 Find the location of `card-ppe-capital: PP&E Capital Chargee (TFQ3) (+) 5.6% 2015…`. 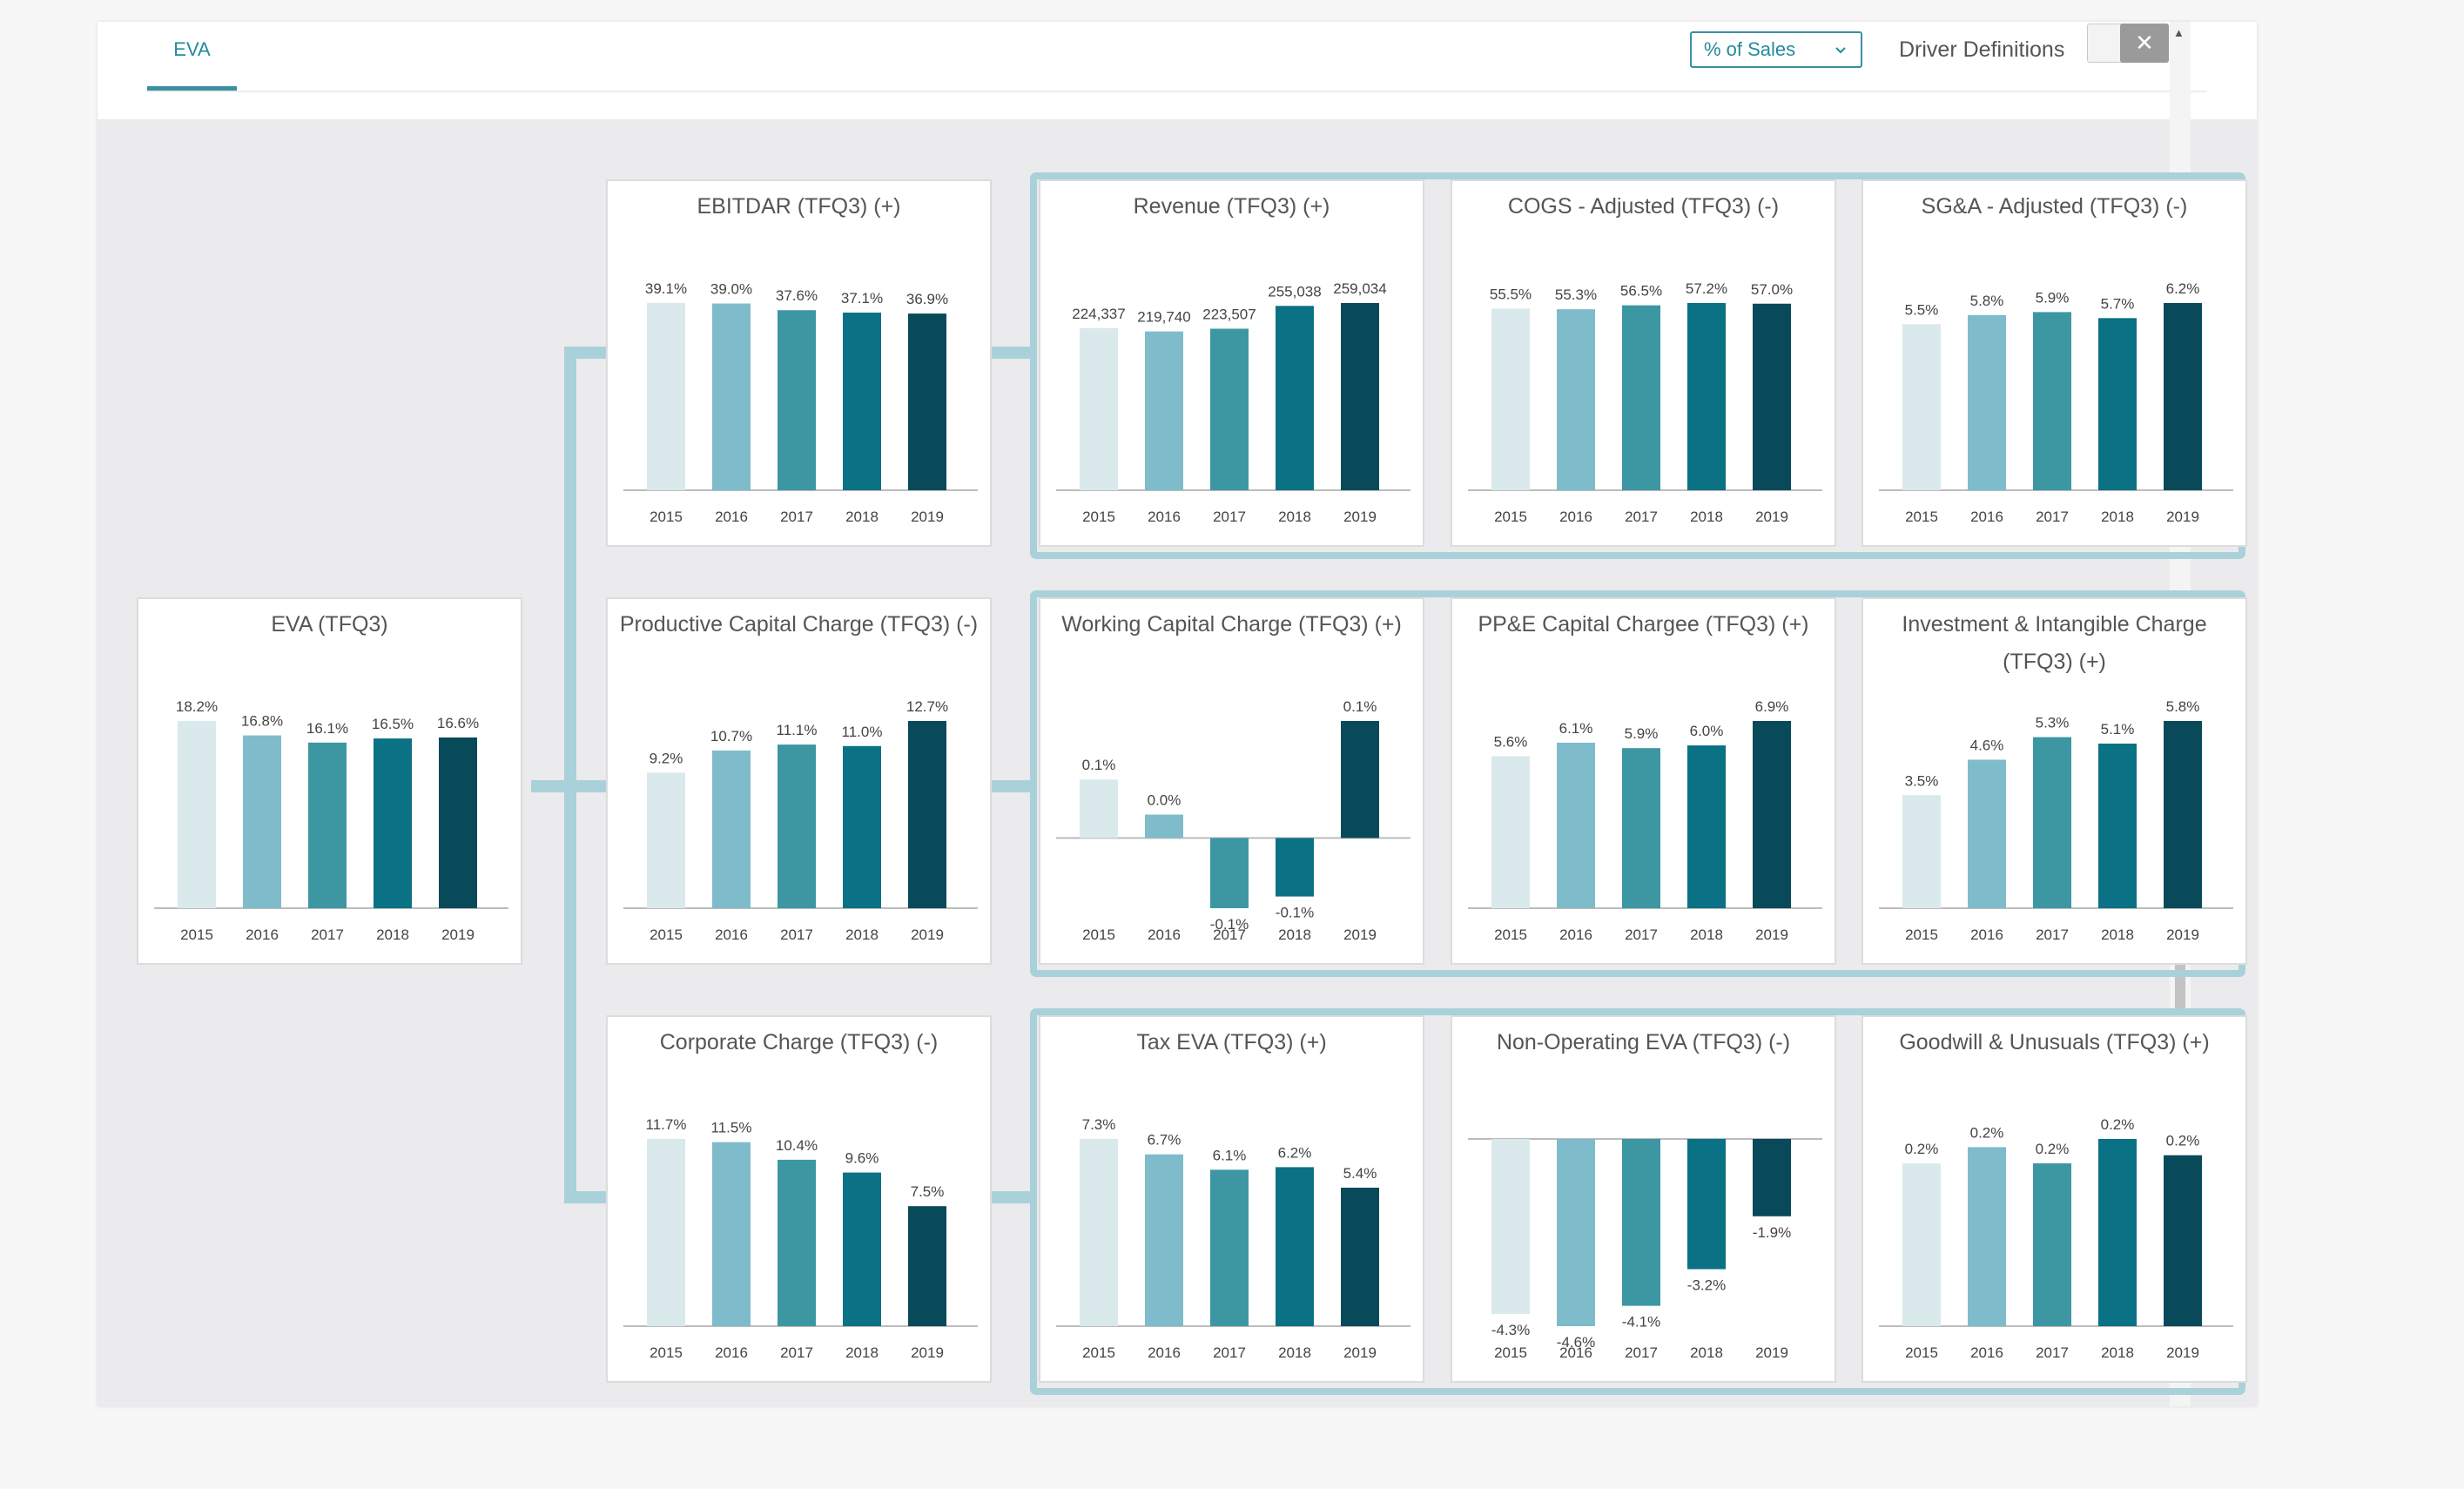

card-ppe-capital: PP&E Capital Chargee (TFQ3) (+) 5.6% 2015… is located at coordinates (1644, 781).